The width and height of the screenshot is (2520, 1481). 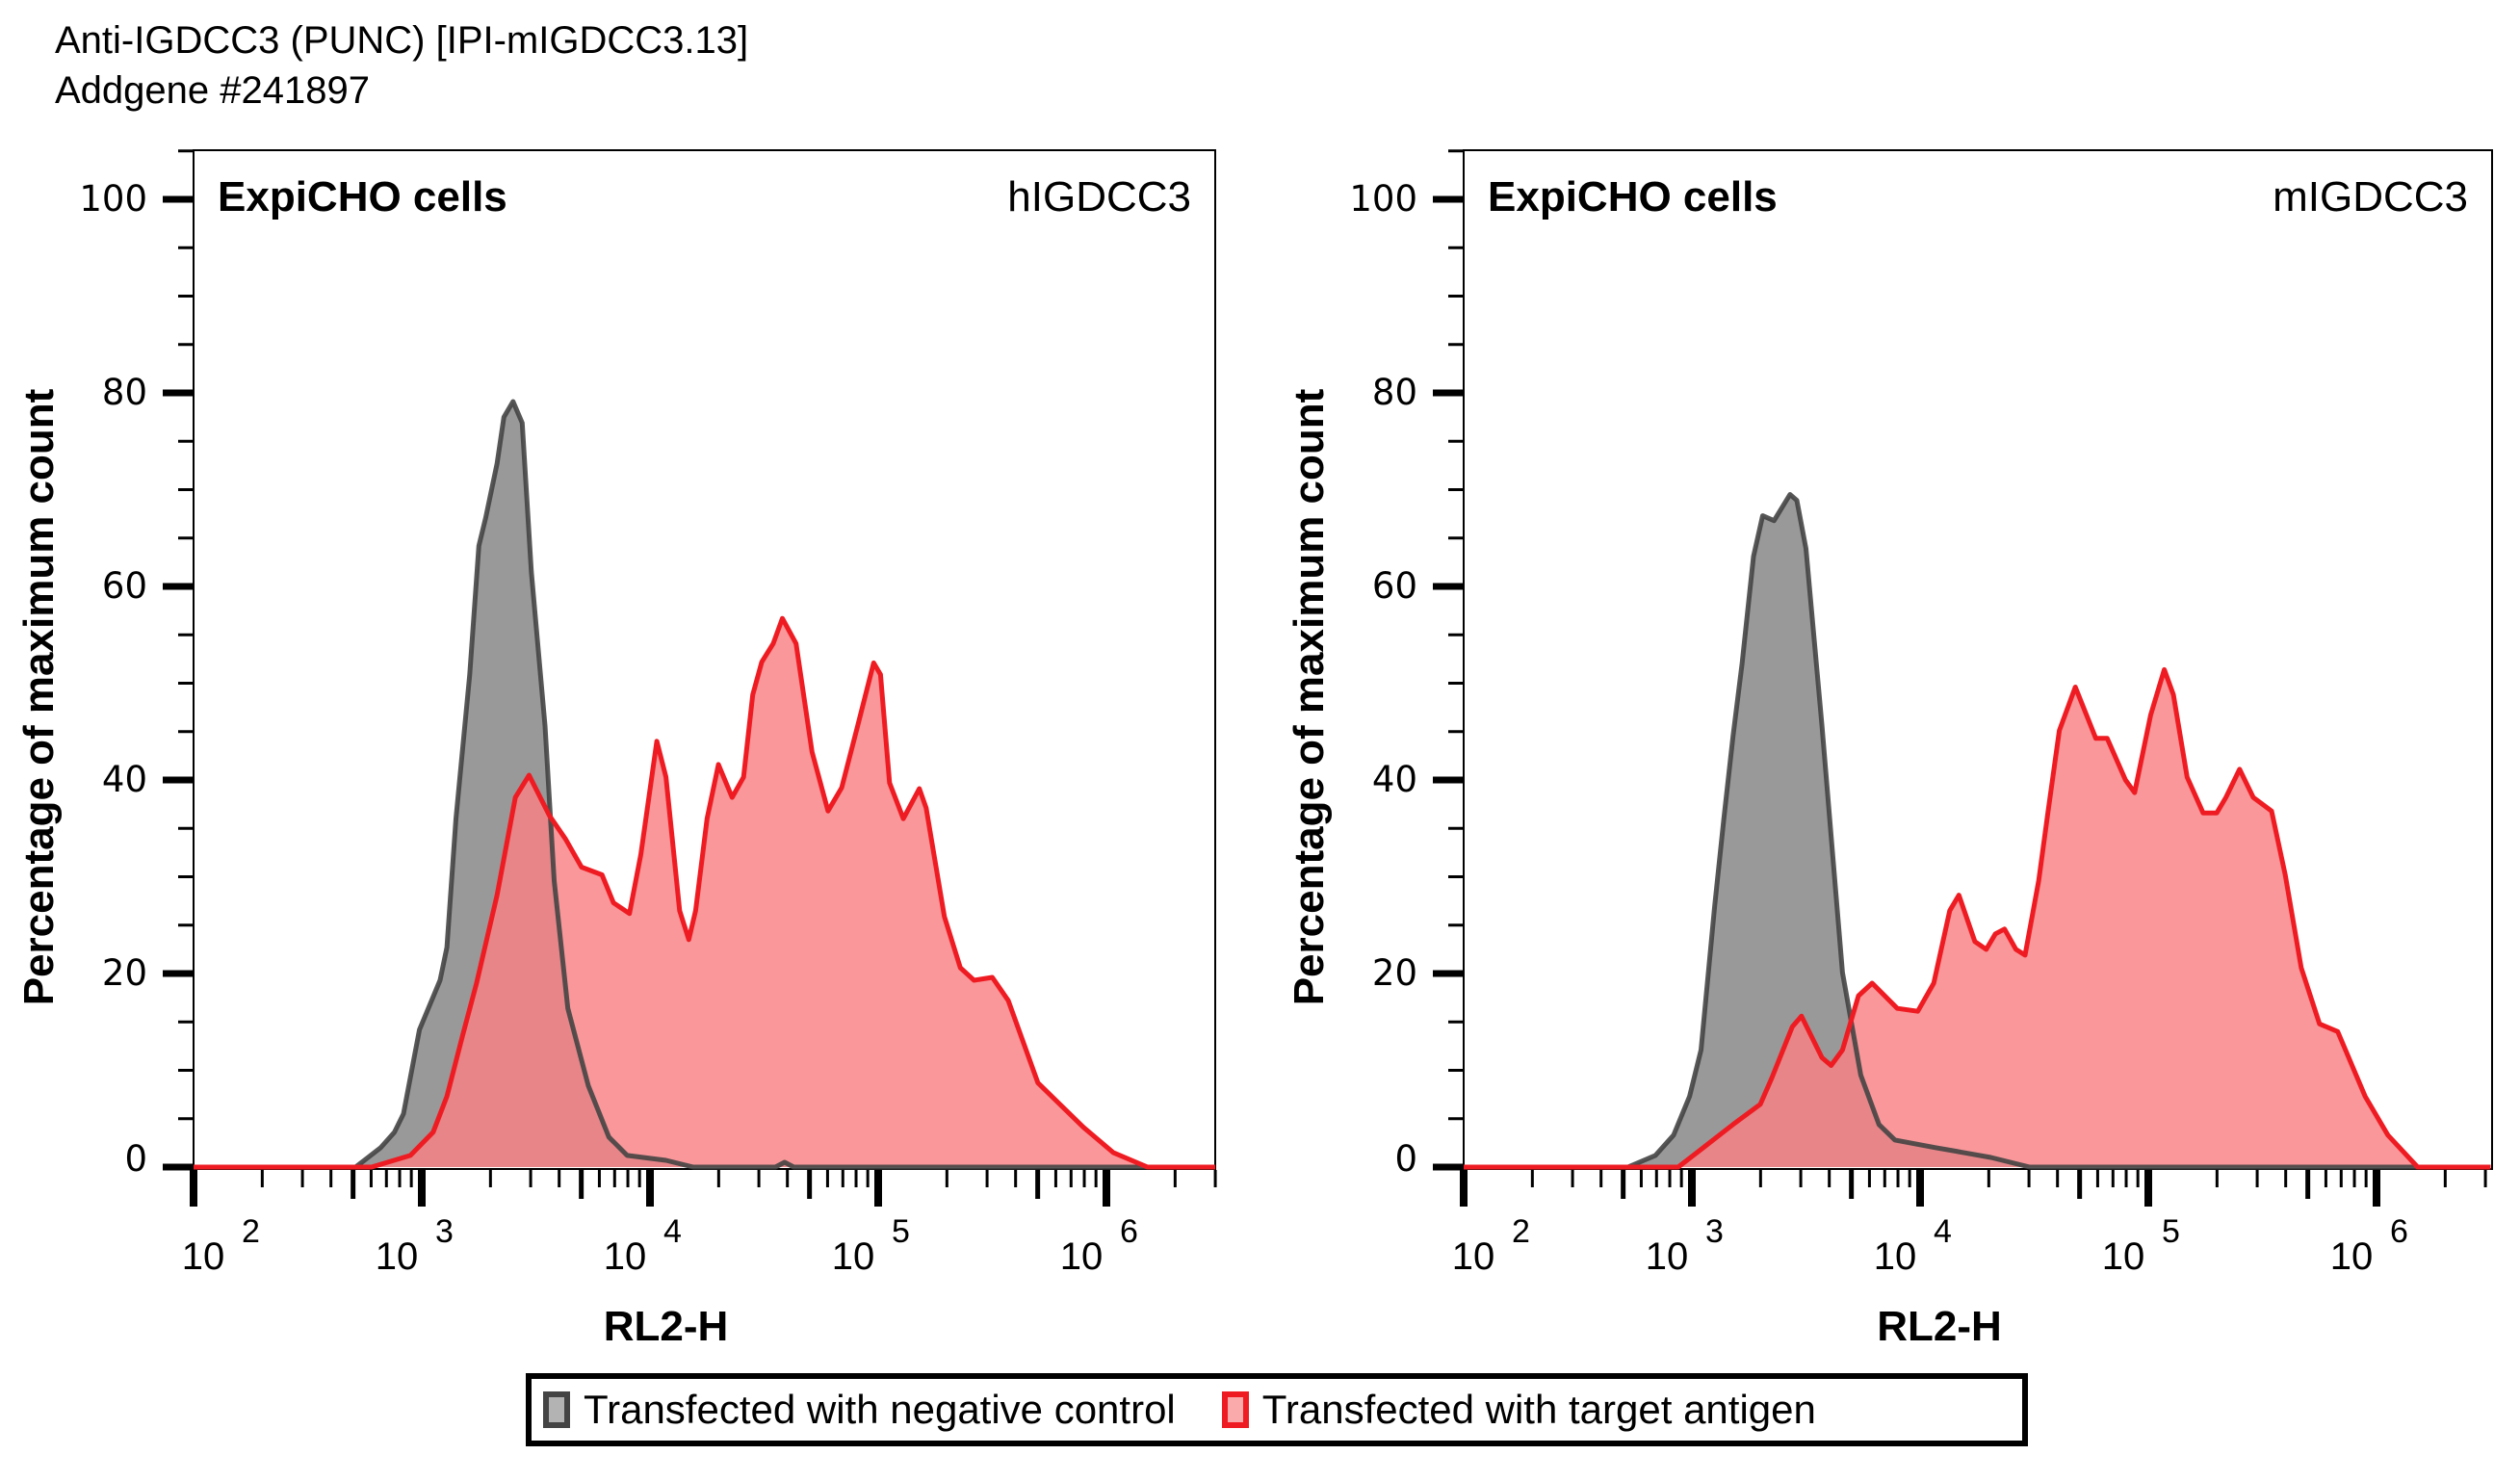 What do you see at coordinates (251, 1232) in the screenshot?
I see `left-x-tick-label-exponent: 2` at bounding box center [251, 1232].